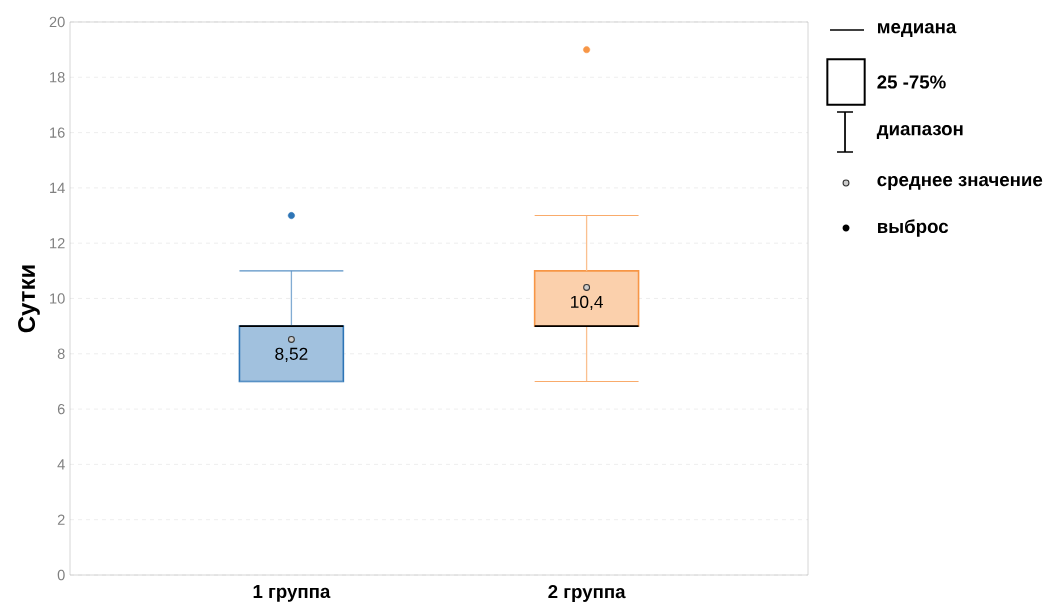  What do you see at coordinates (587, 593) in the screenshot?
I see `x-tick-label: 2 группа` at bounding box center [587, 593].